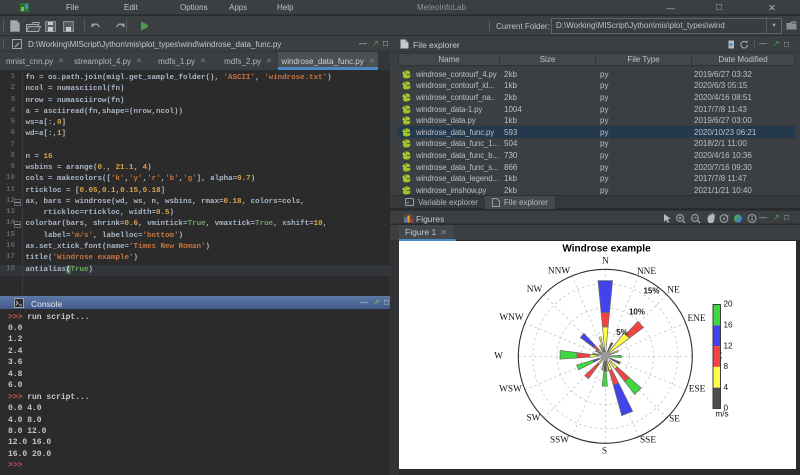 This screenshot has height=475, width=800. What do you see at coordinates (728, 324) in the screenshot?
I see `svg-text: 16` at bounding box center [728, 324].